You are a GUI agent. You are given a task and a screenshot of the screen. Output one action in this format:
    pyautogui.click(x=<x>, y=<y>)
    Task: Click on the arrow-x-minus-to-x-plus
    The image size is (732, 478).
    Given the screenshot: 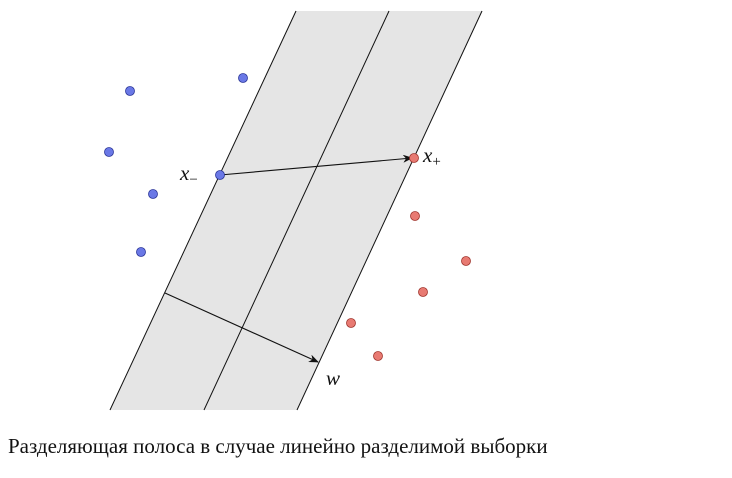 What is the action you would take?
    pyautogui.click(x=316, y=165)
    